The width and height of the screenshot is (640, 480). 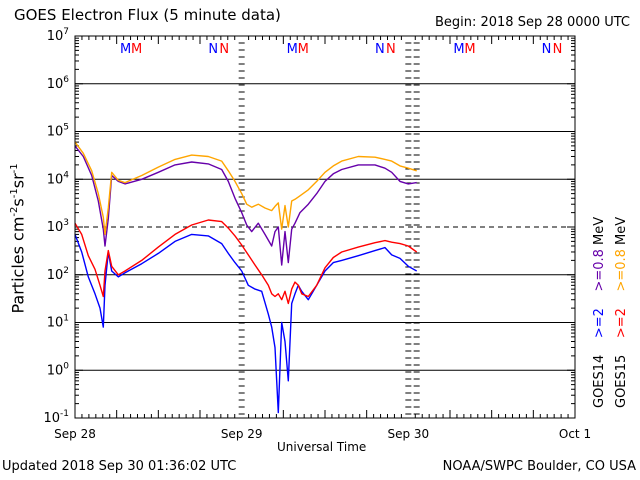 What do you see at coordinates (119, 466) in the screenshot?
I see `updated-label: Updated 2018 Sep 30 01:36:02 UTC` at bounding box center [119, 466].